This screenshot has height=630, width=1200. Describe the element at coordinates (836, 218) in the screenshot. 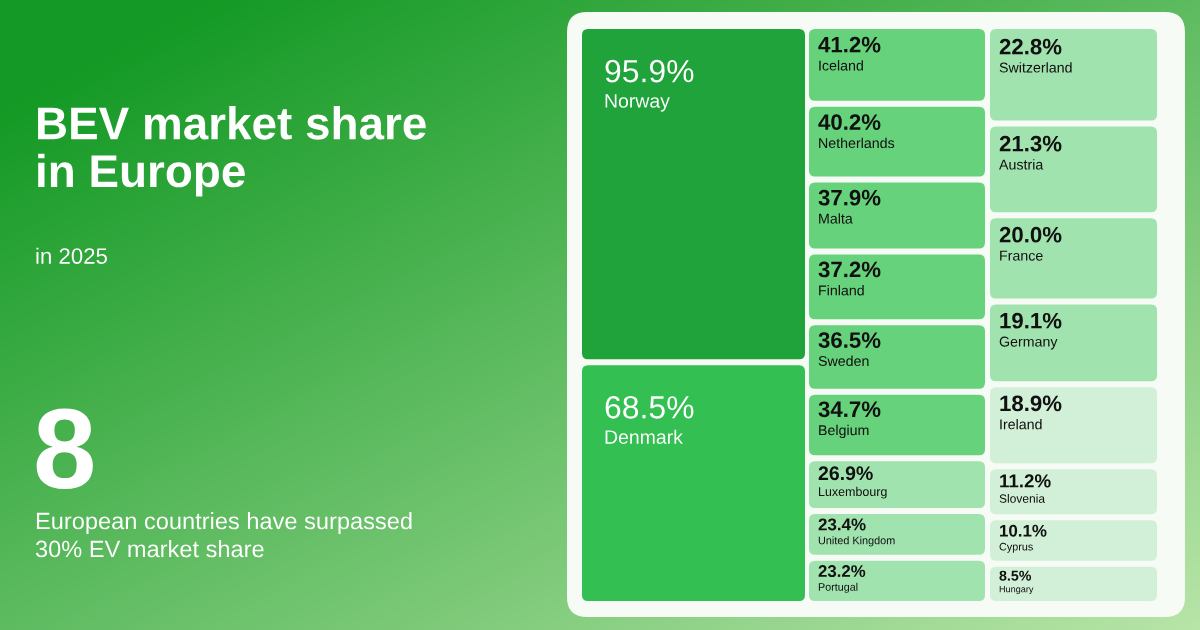

I see `category-label: Malta` at that location.